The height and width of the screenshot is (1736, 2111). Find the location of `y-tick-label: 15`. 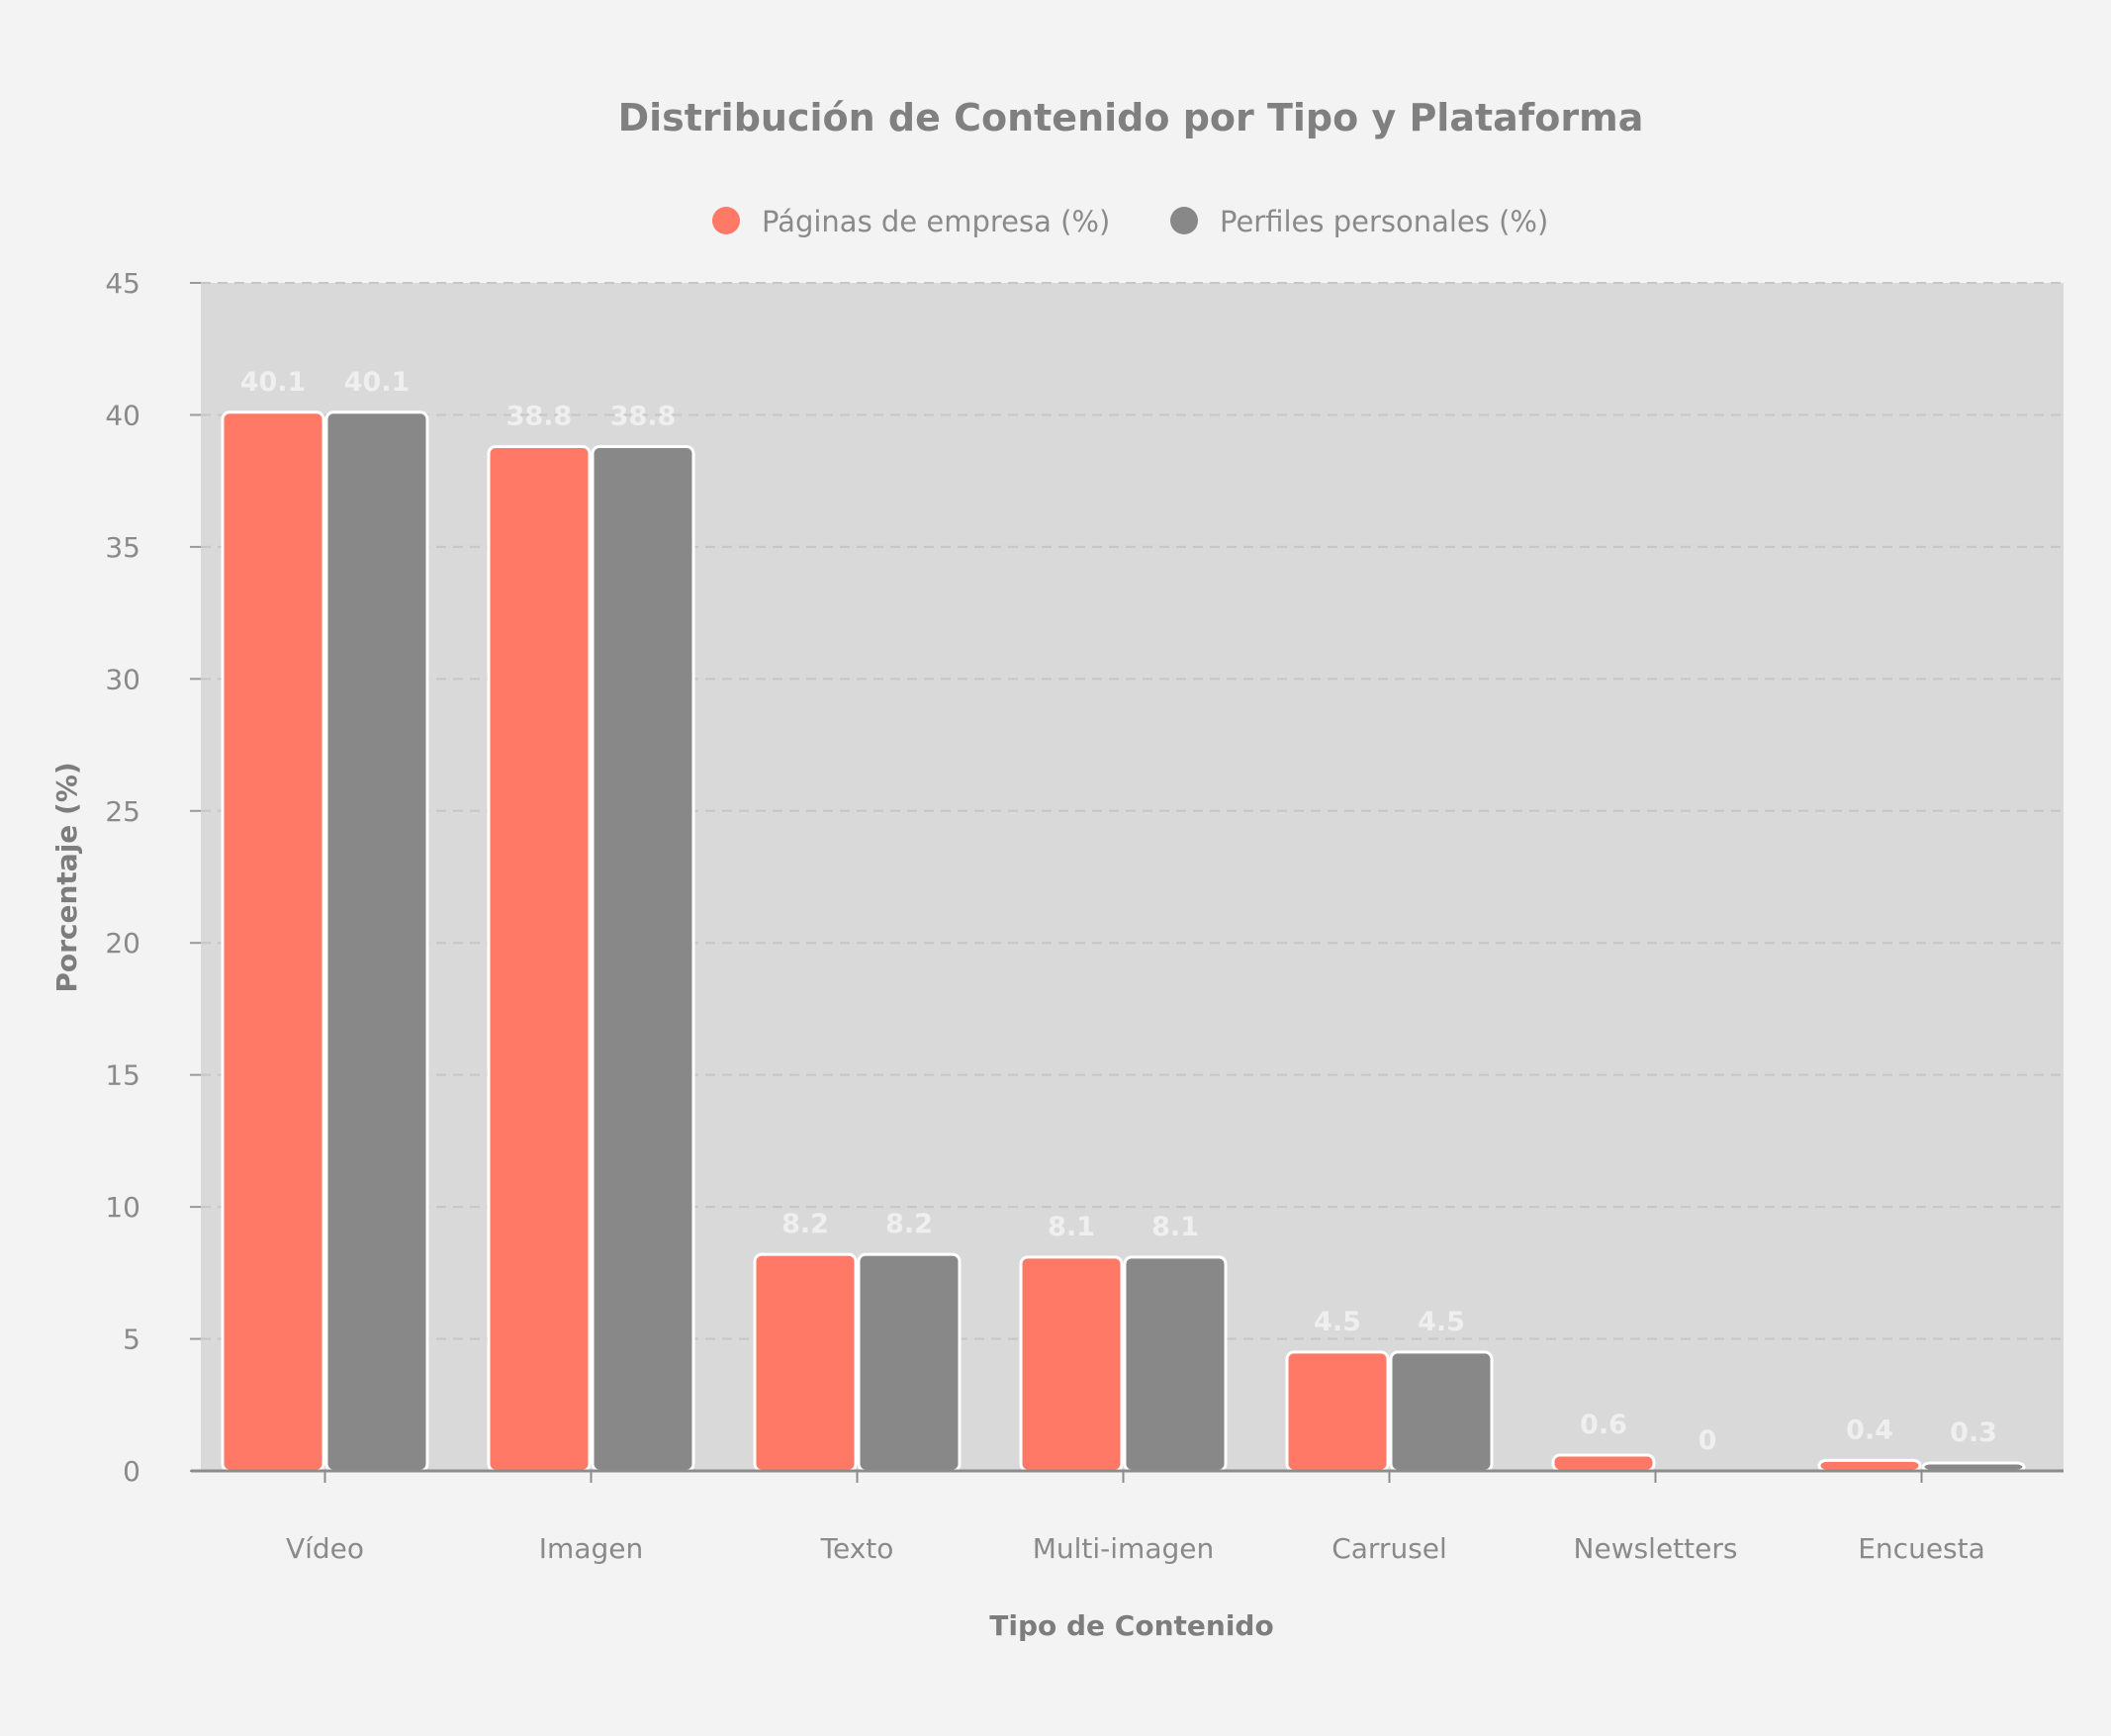

y-tick-label: 15 is located at coordinates (122, 1075).